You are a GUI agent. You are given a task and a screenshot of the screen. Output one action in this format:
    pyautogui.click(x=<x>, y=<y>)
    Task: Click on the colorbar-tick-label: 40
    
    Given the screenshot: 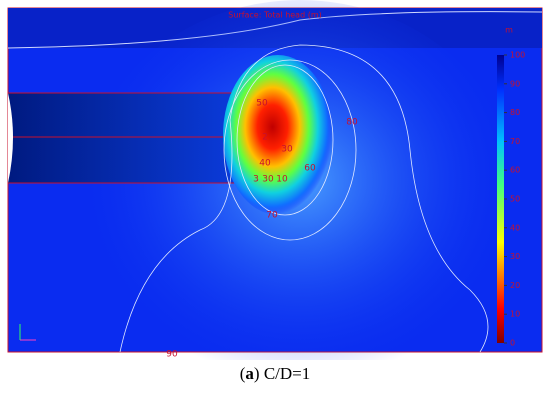 What is the action you would take?
    pyautogui.click(x=515, y=227)
    